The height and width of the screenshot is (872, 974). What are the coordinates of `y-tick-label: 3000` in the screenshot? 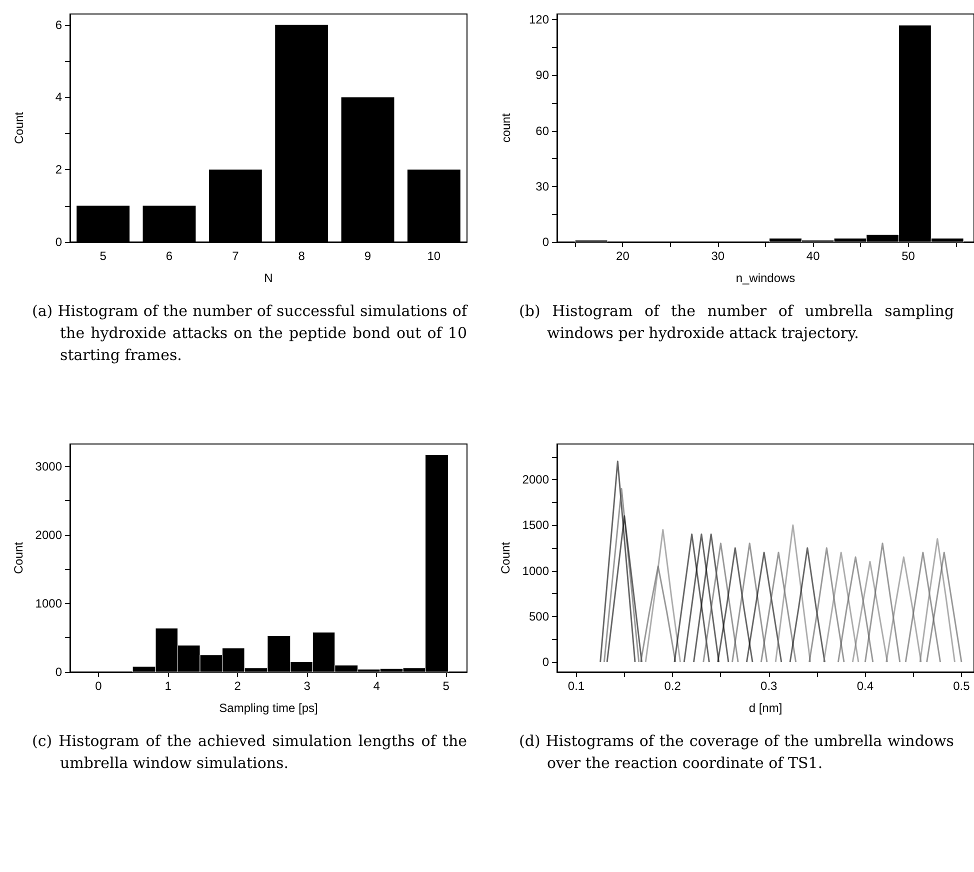 It's located at (48, 466).